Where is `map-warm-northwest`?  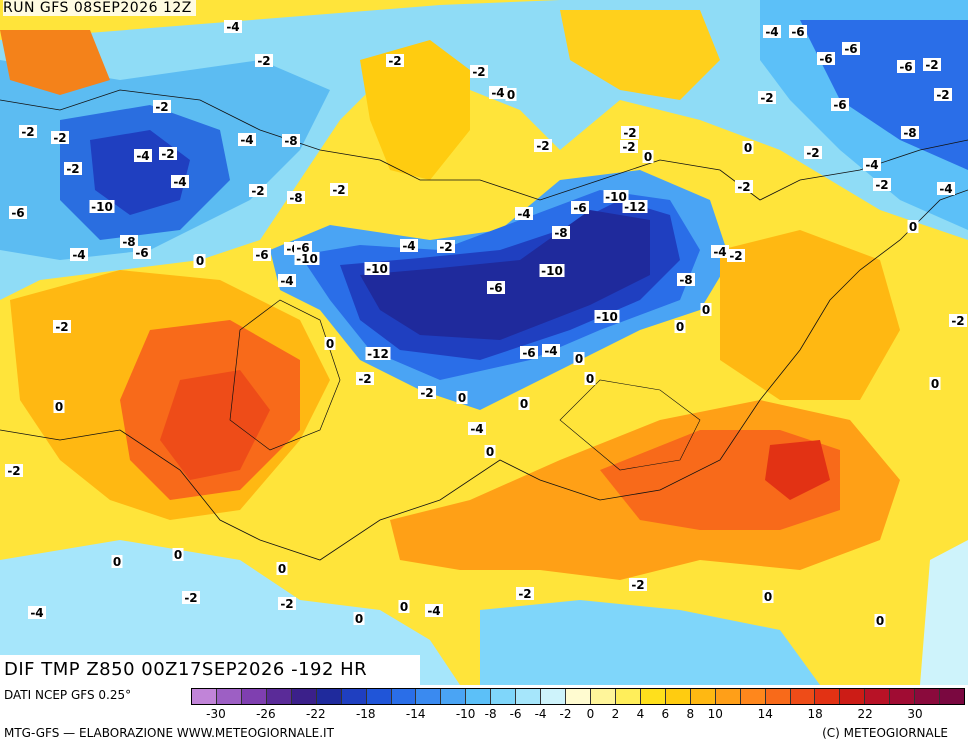 map-warm-northwest is located at coordinates (55, 62).